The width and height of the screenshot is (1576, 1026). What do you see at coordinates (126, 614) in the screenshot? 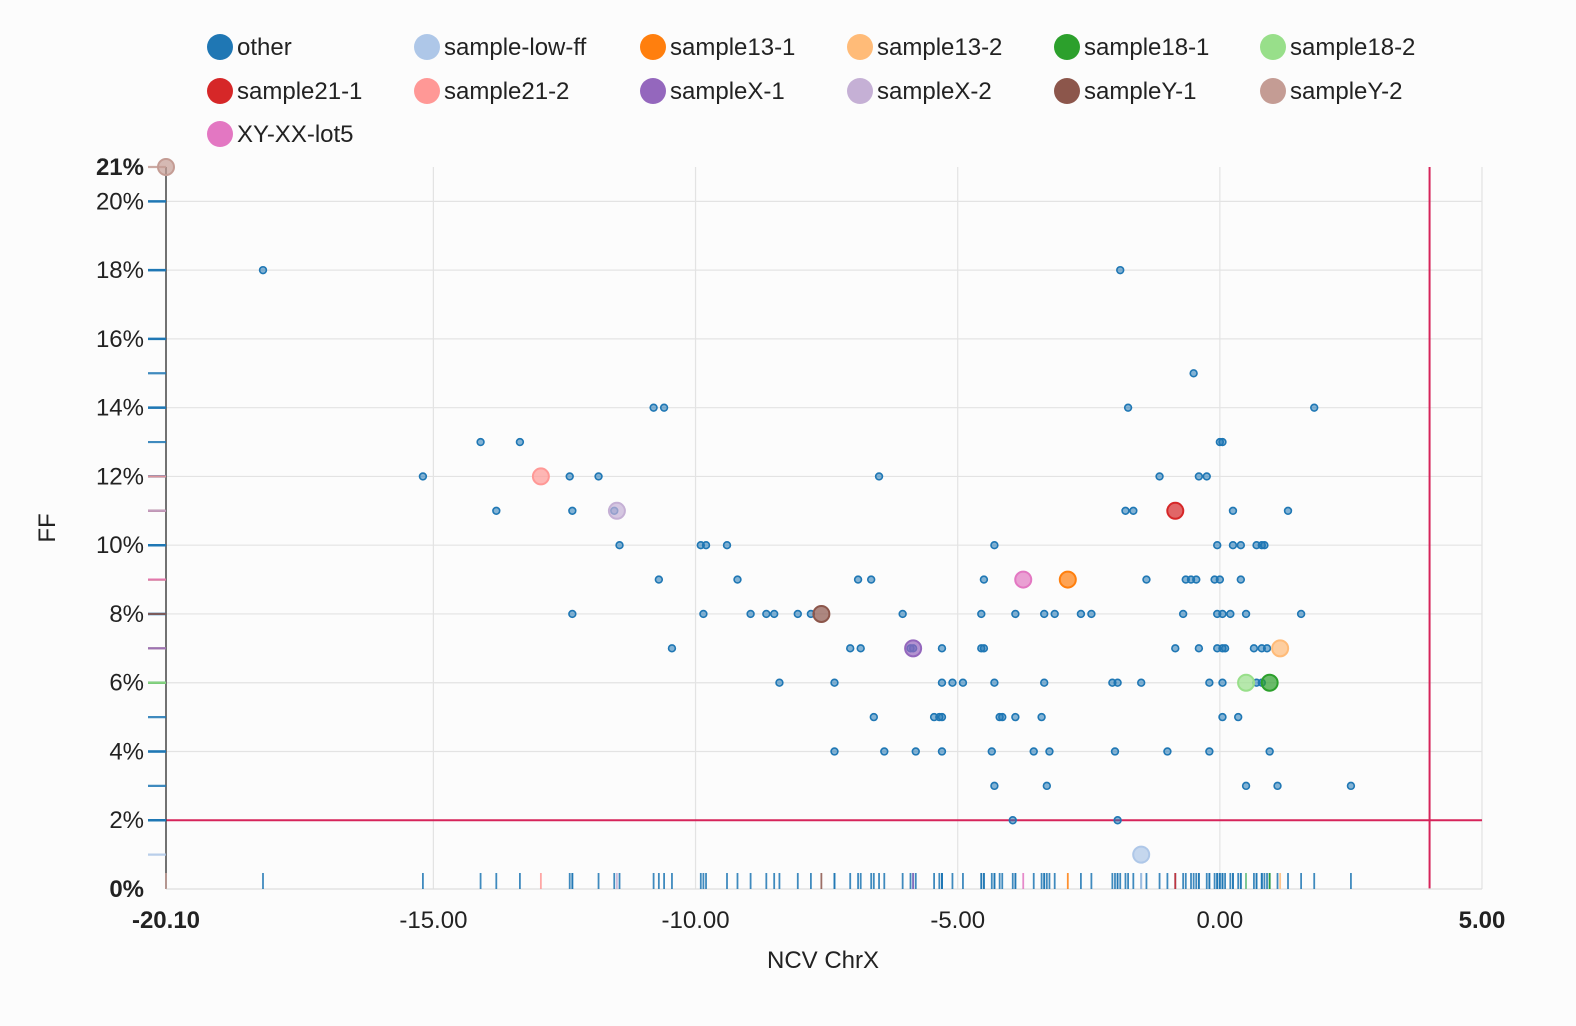
I see `y-tick-label: 8%` at bounding box center [126, 614].